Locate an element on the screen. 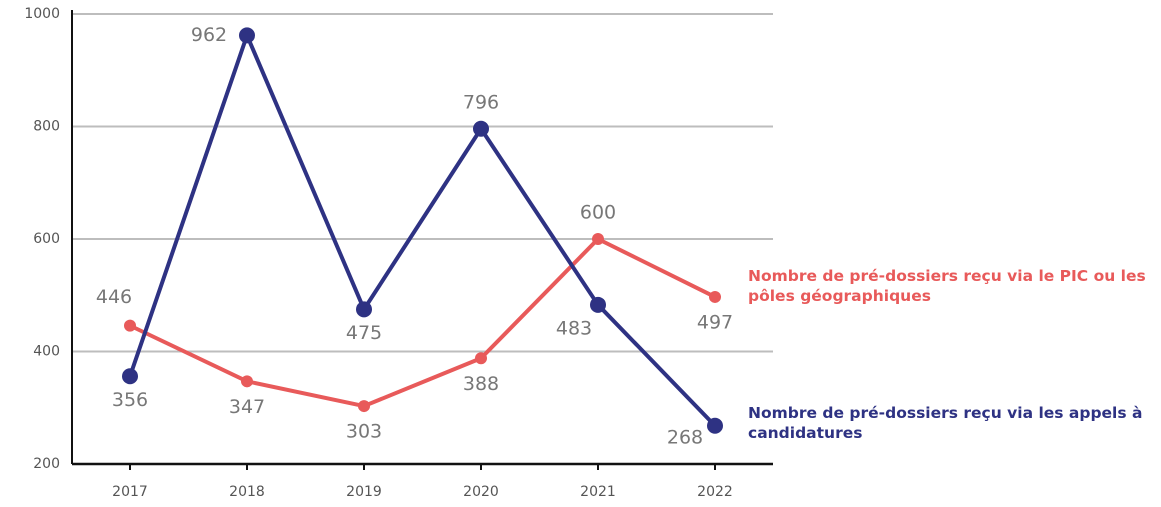 The image size is (1161, 507). x-tick-label: 2020 is located at coordinates (481, 492).